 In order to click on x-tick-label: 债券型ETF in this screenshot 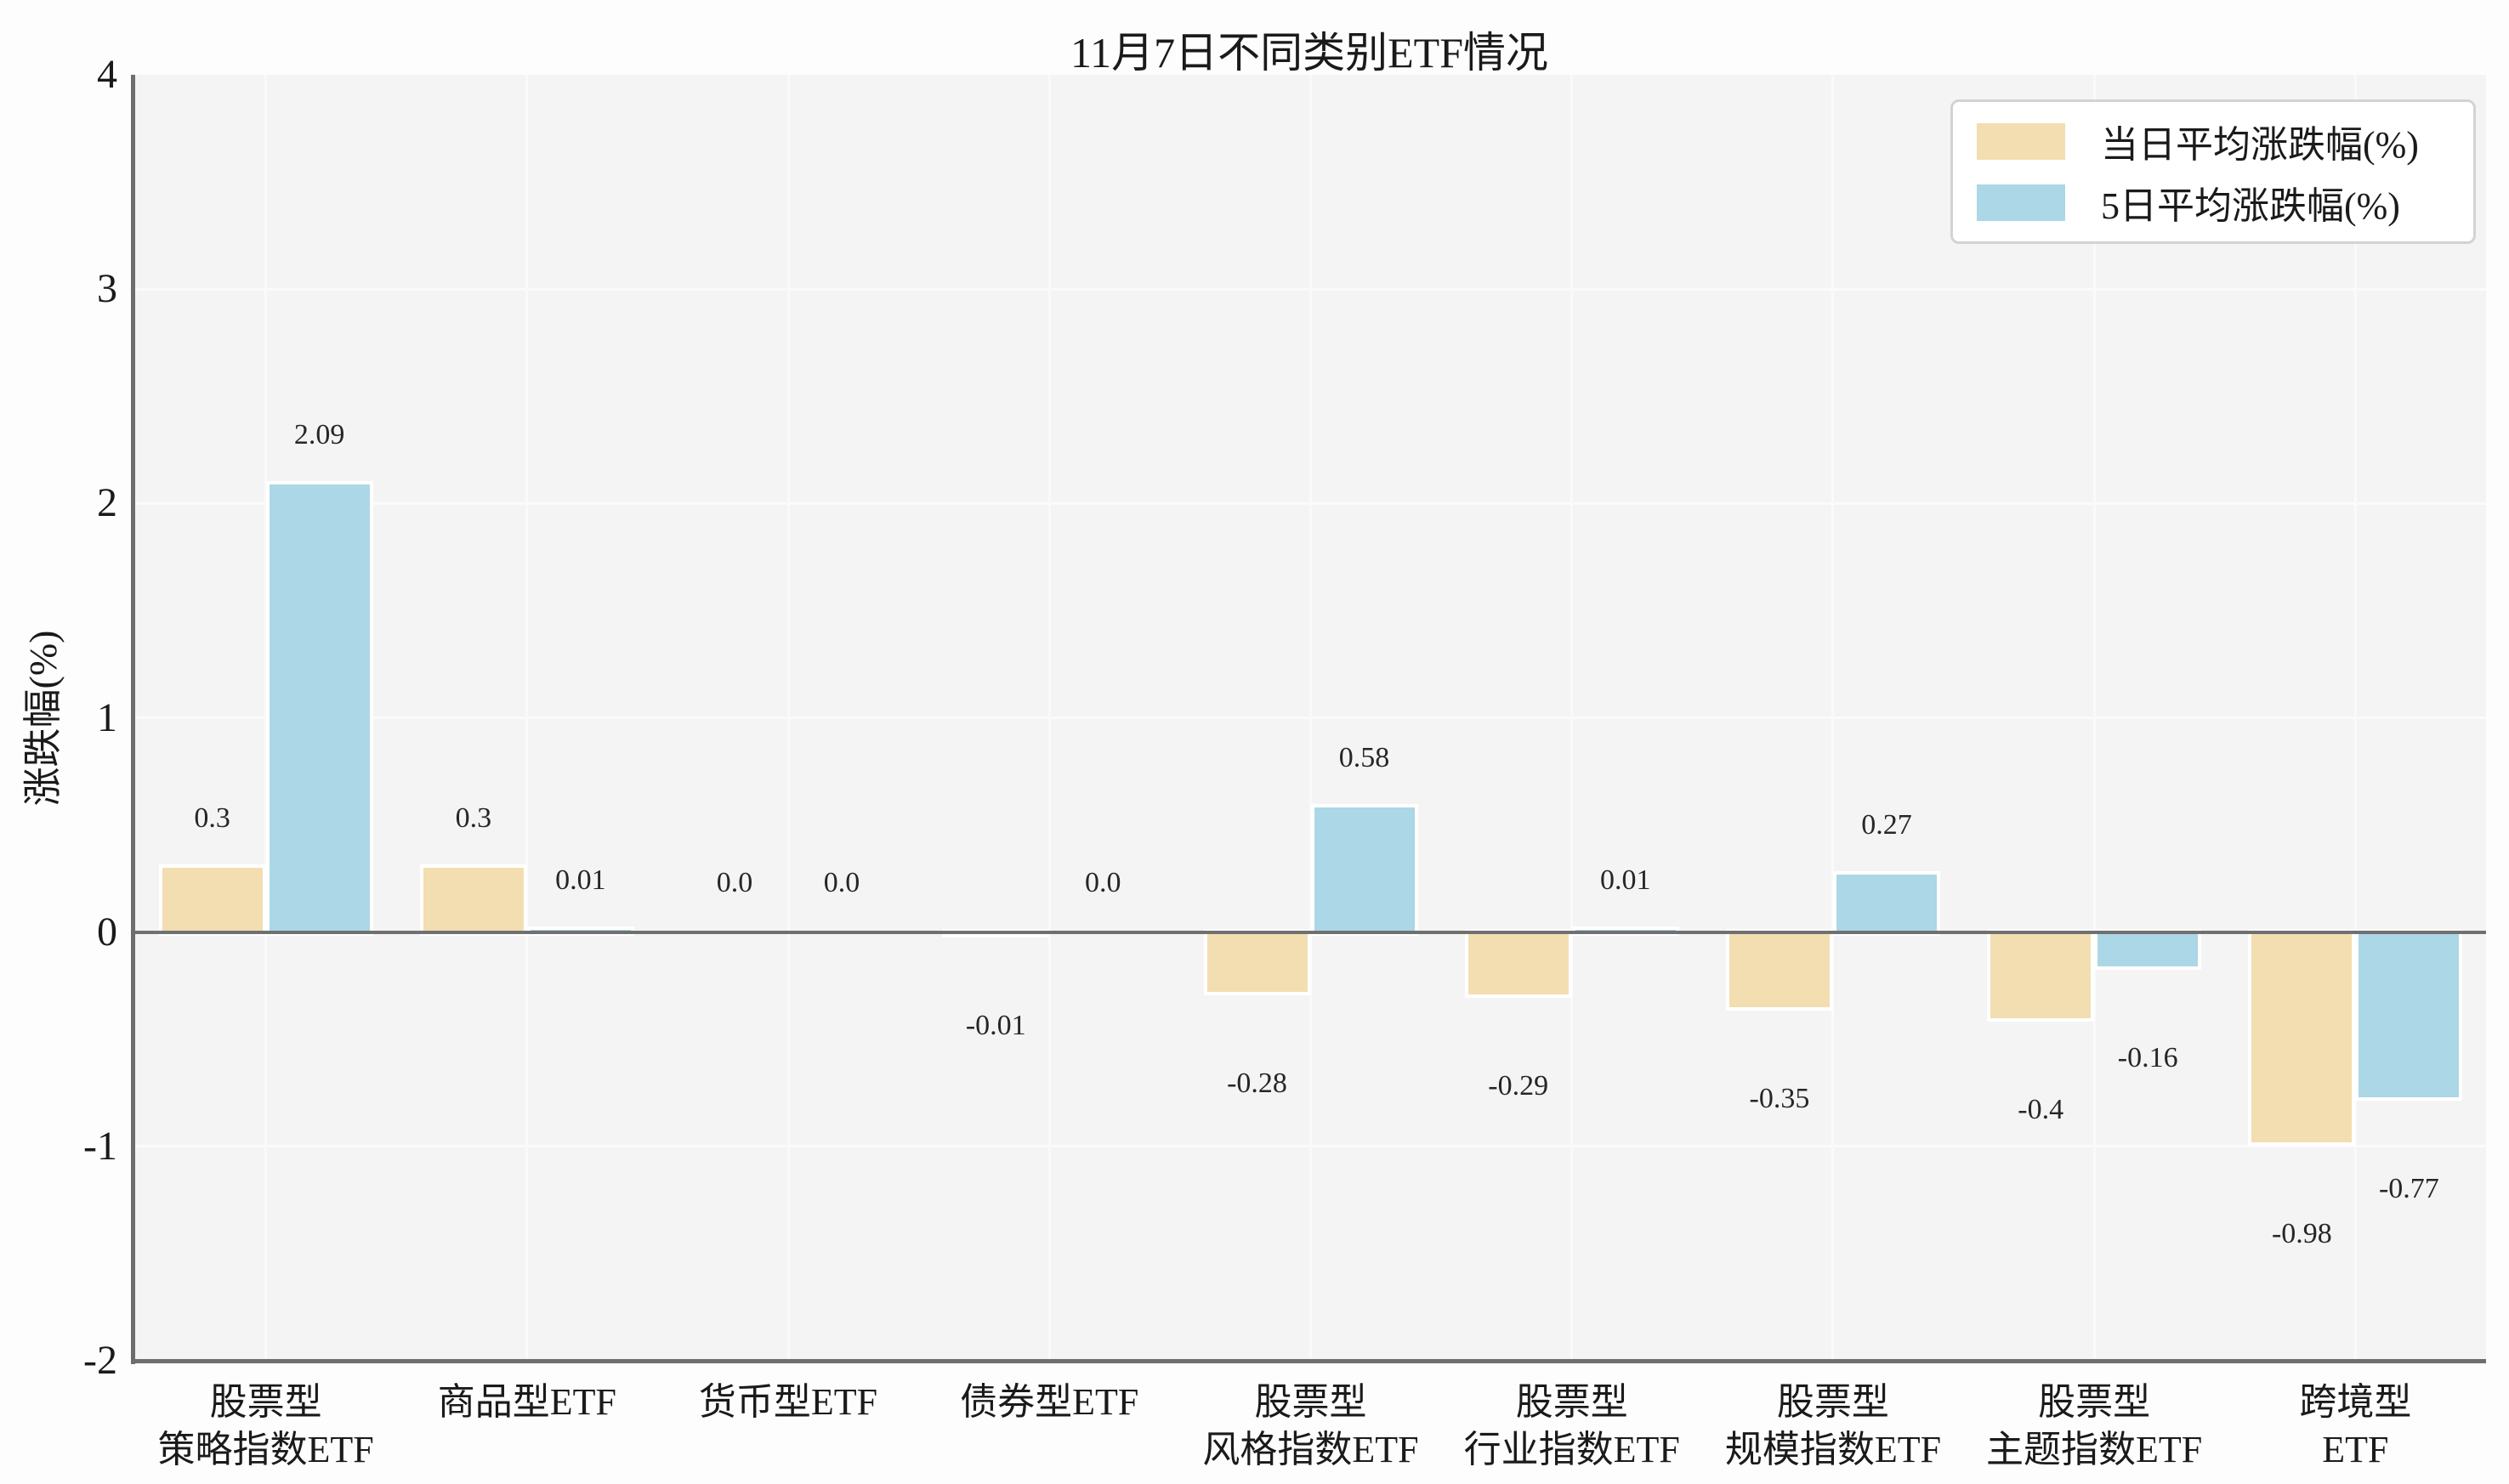, I will do `click(1049, 1402)`.